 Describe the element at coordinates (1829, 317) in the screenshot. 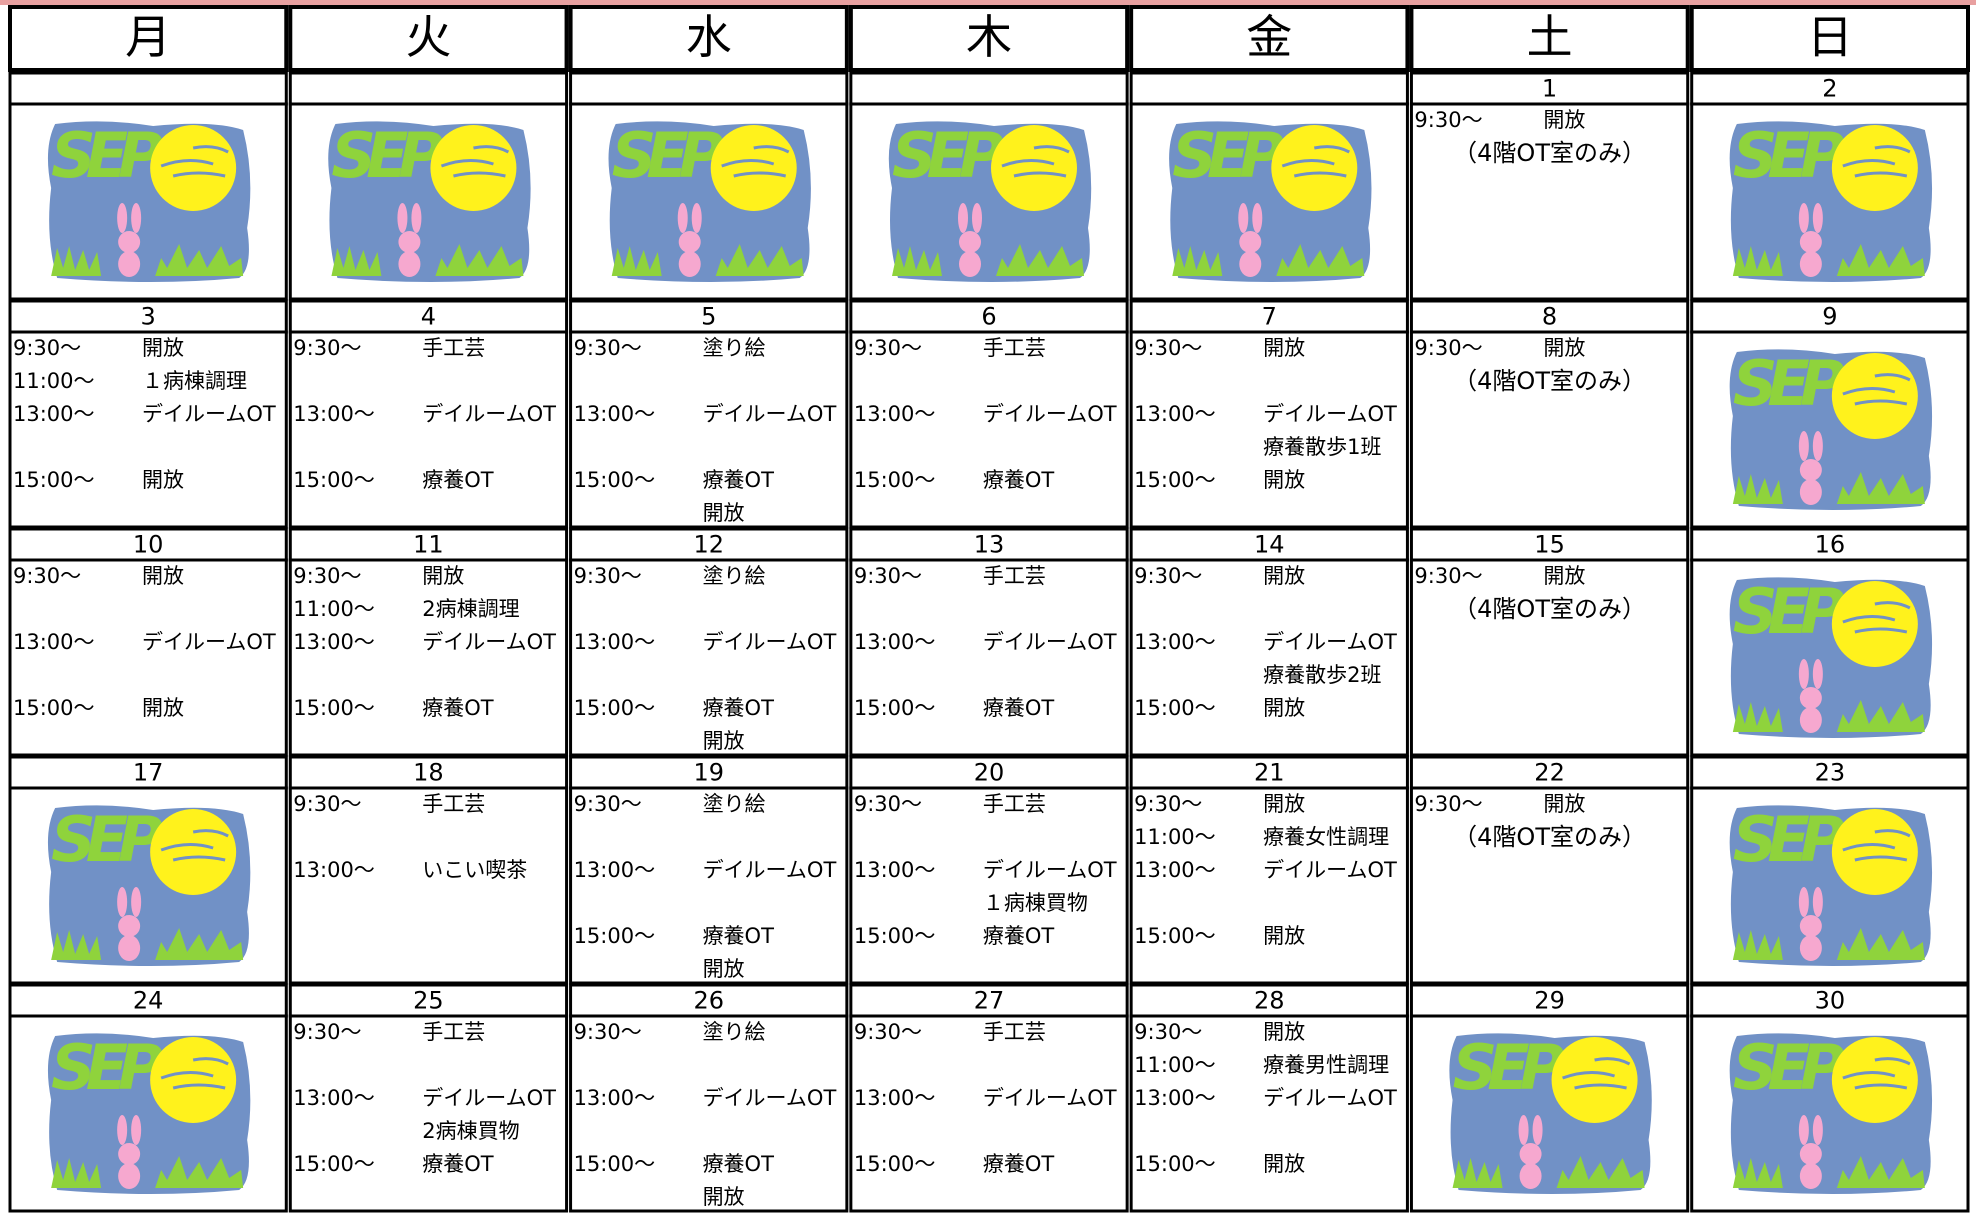

I see `date: 9` at that location.